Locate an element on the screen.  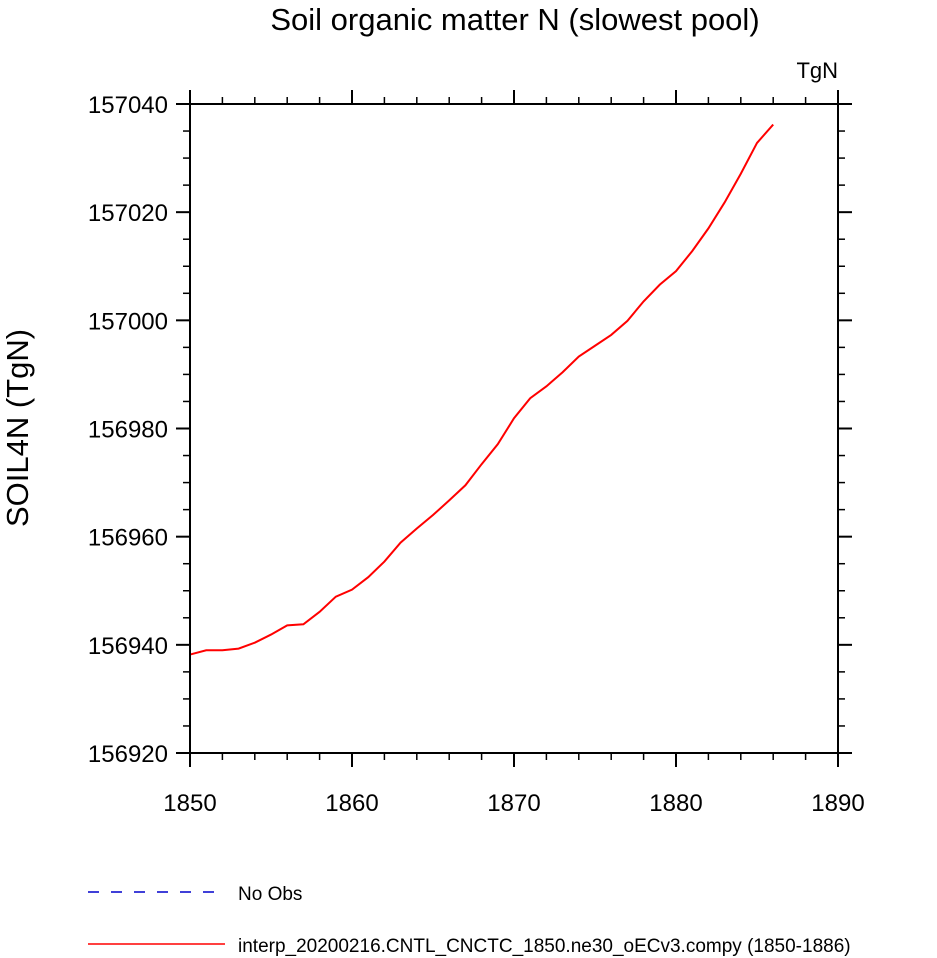
y-axis-label: SOIL4N (TgN) is located at coordinates (17, 428).